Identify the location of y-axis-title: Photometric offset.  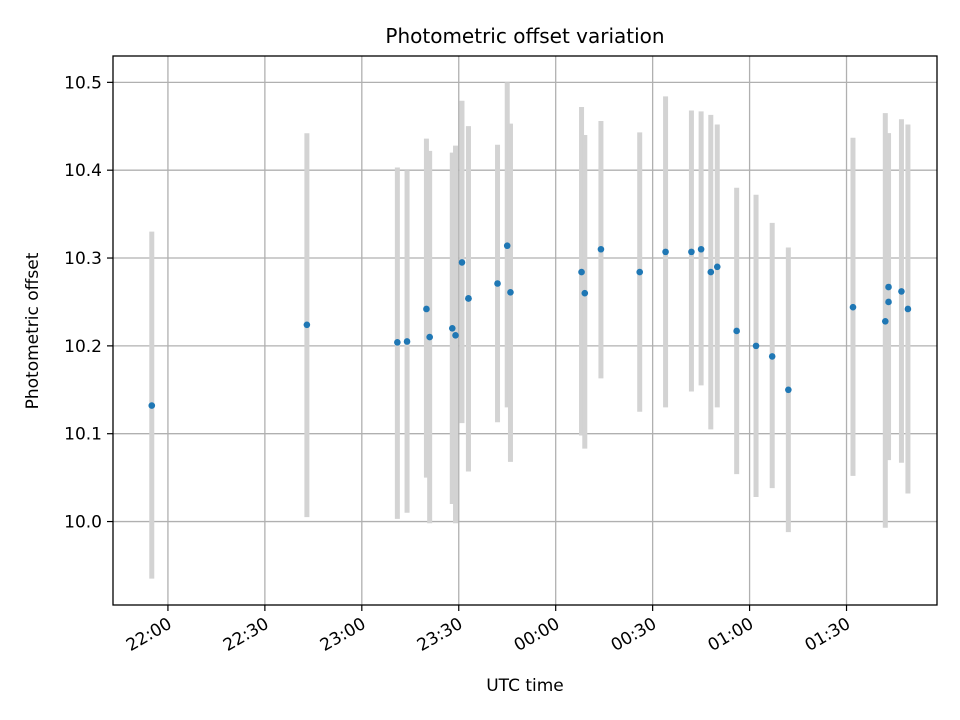
(33, 330).